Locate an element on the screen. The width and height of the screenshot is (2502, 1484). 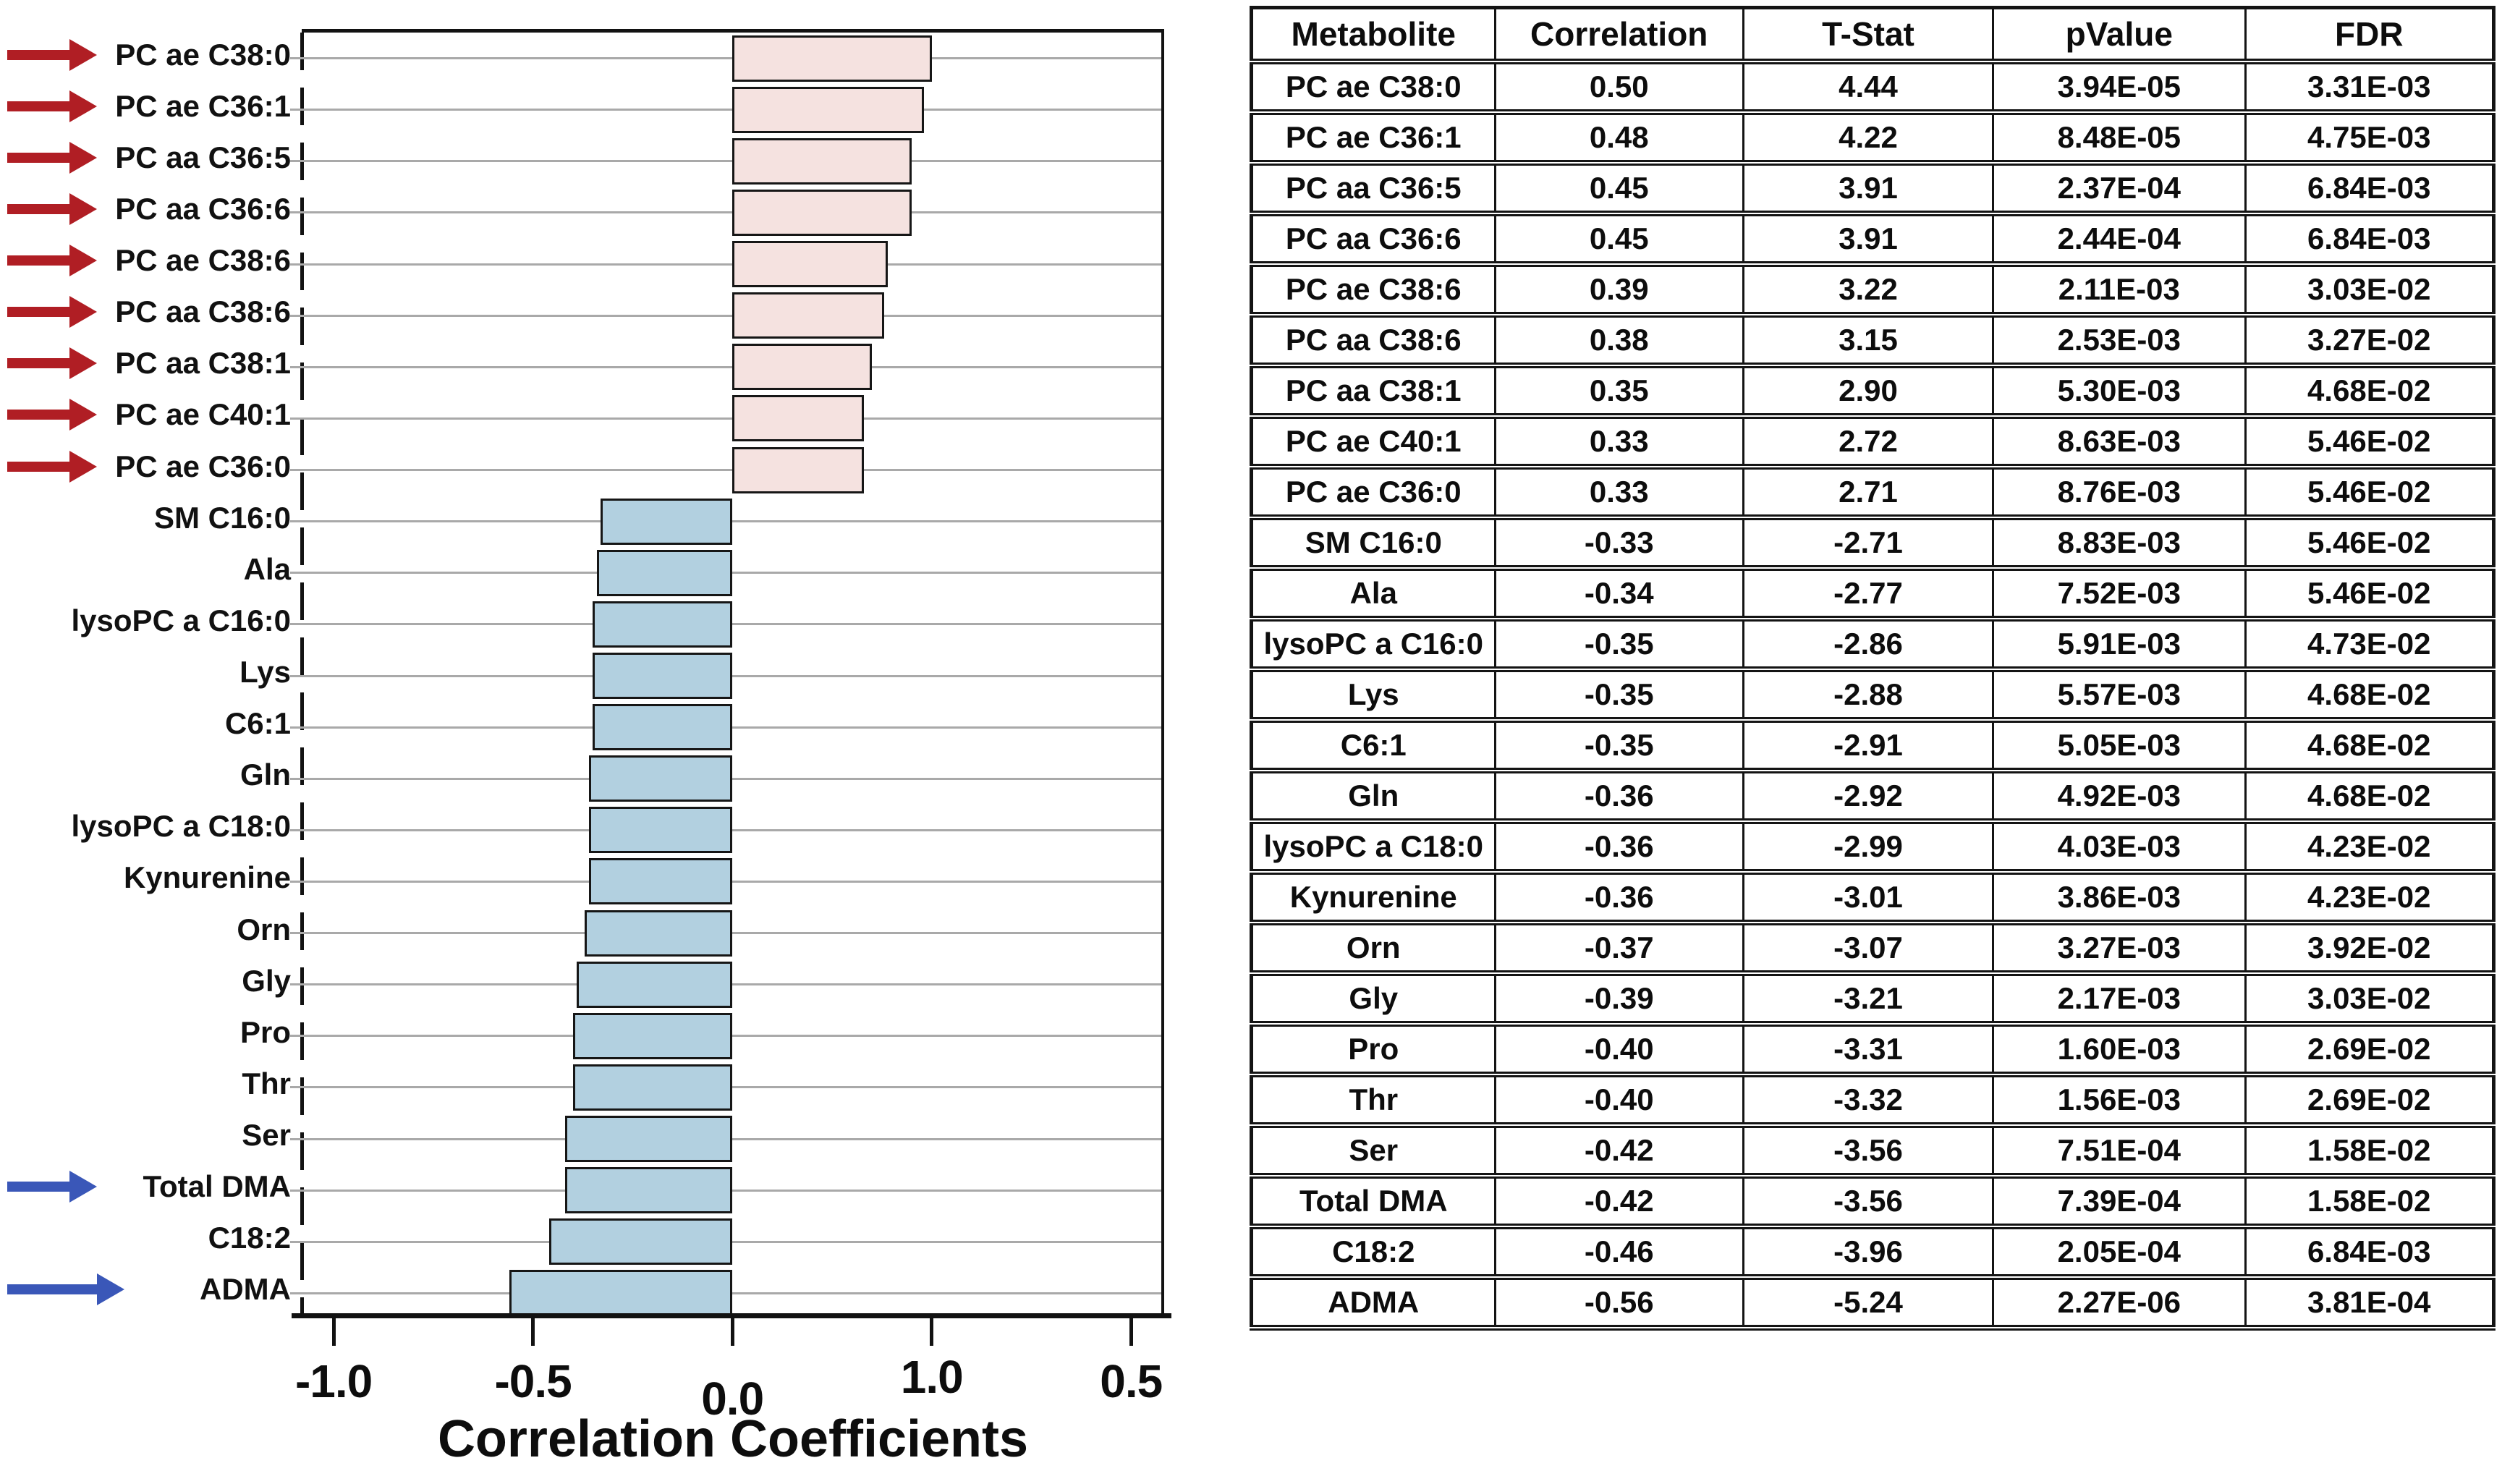
table-header-row: Metabolite Correlation T-Stat pValue FDR is located at coordinates (1872, 34).